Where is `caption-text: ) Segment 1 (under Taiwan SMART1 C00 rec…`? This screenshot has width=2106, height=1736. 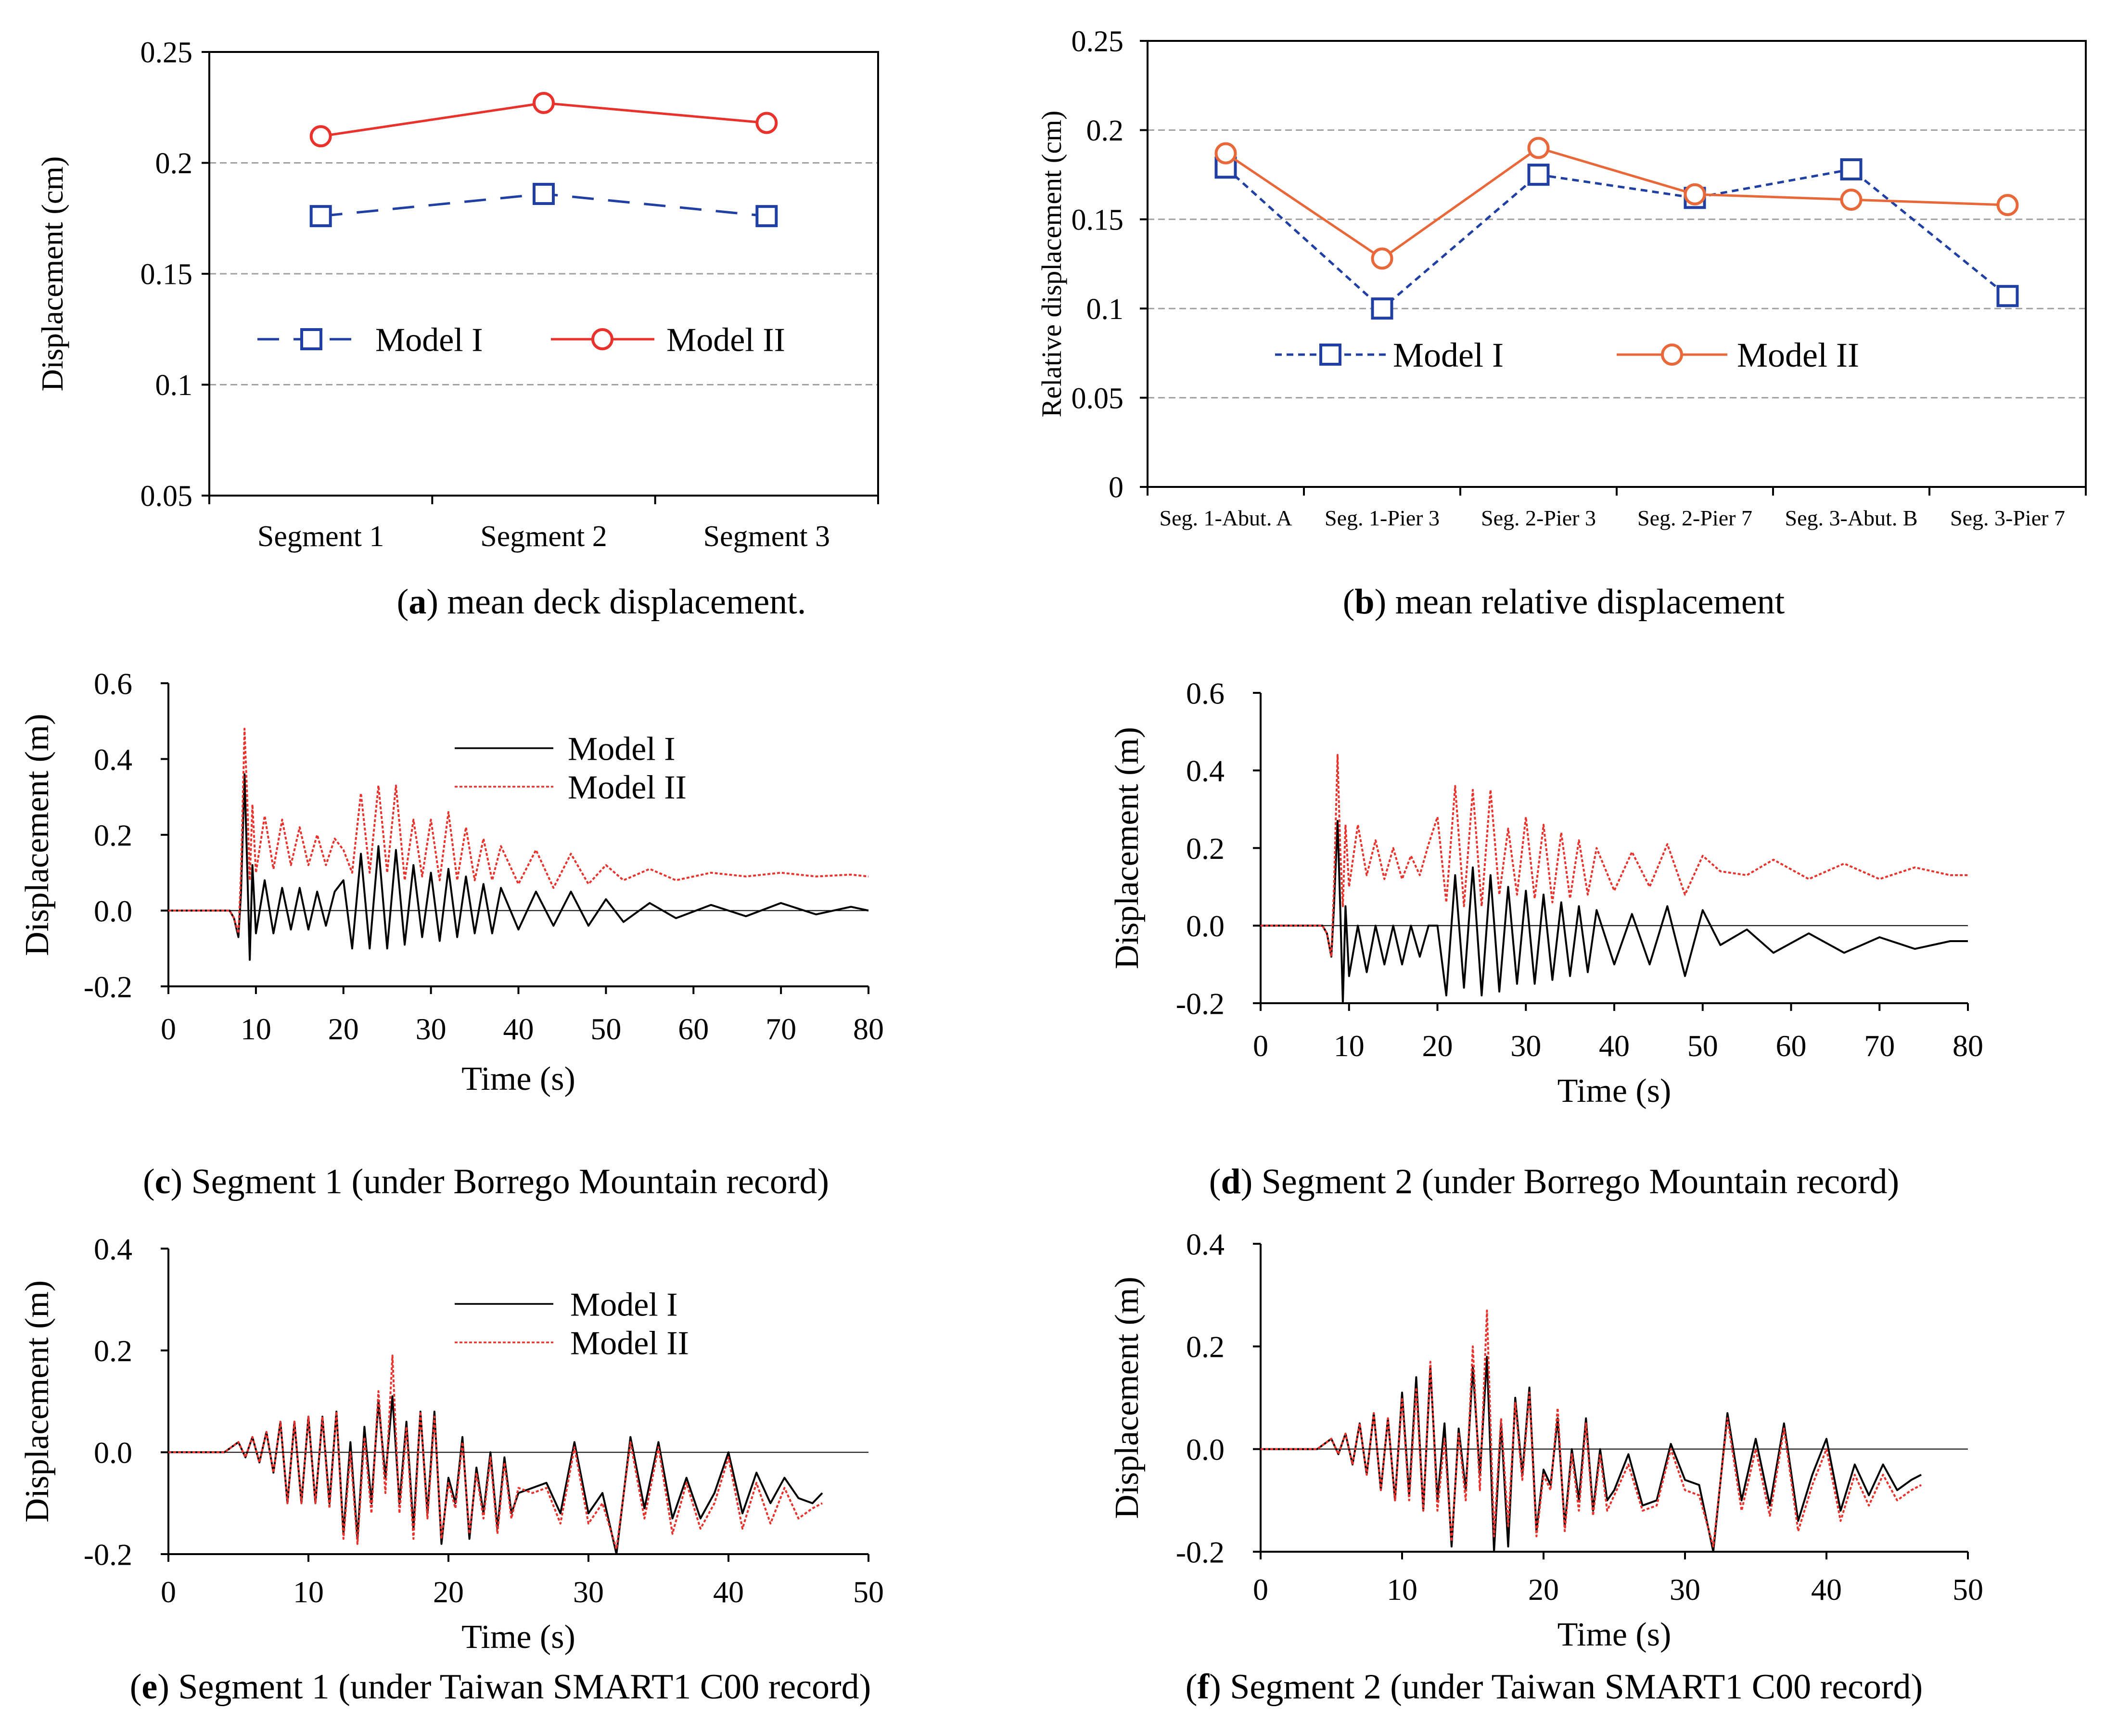 caption-text: ) Segment 1 (under Taiwan SMART1 C00 rec… is located at coordinates (514, 1687).